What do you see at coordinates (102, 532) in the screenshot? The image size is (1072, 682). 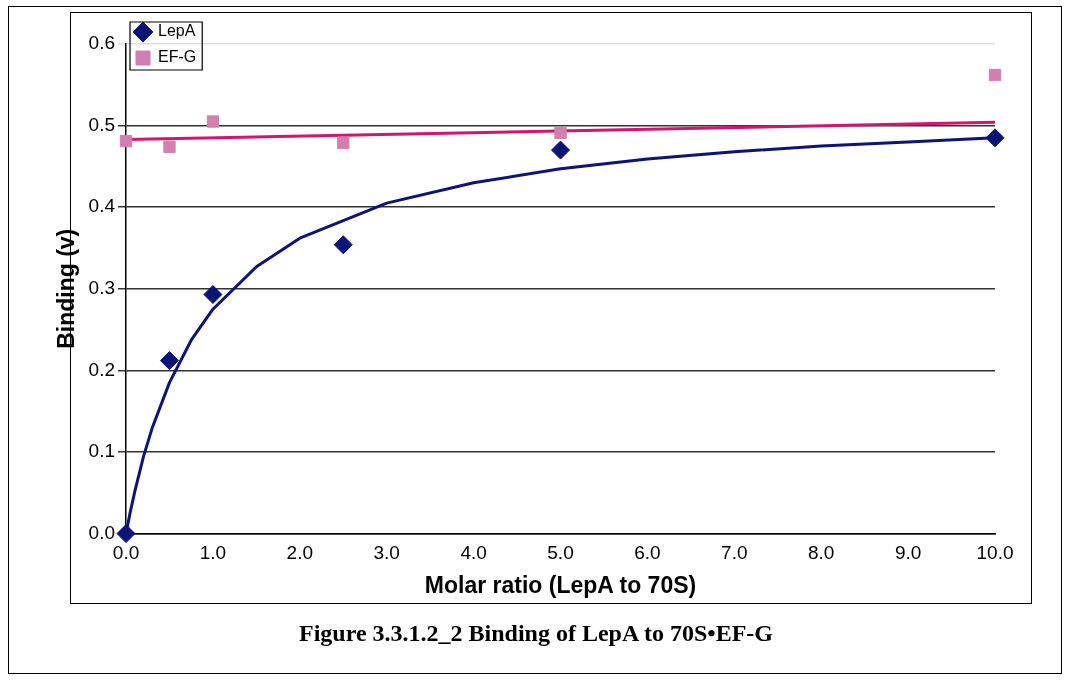 I see `y-tick-label: 0.0` at bounding box center [102, 532].